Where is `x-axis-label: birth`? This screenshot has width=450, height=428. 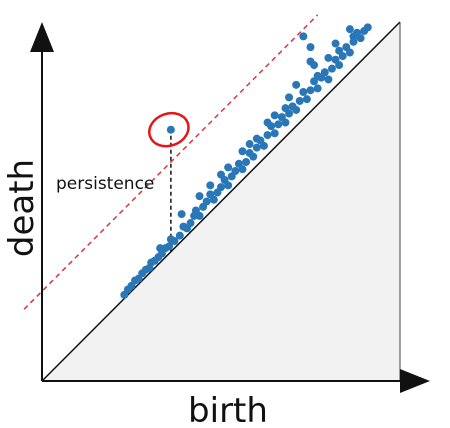 x-axis-label: birth is located at coordinates (228, 409).